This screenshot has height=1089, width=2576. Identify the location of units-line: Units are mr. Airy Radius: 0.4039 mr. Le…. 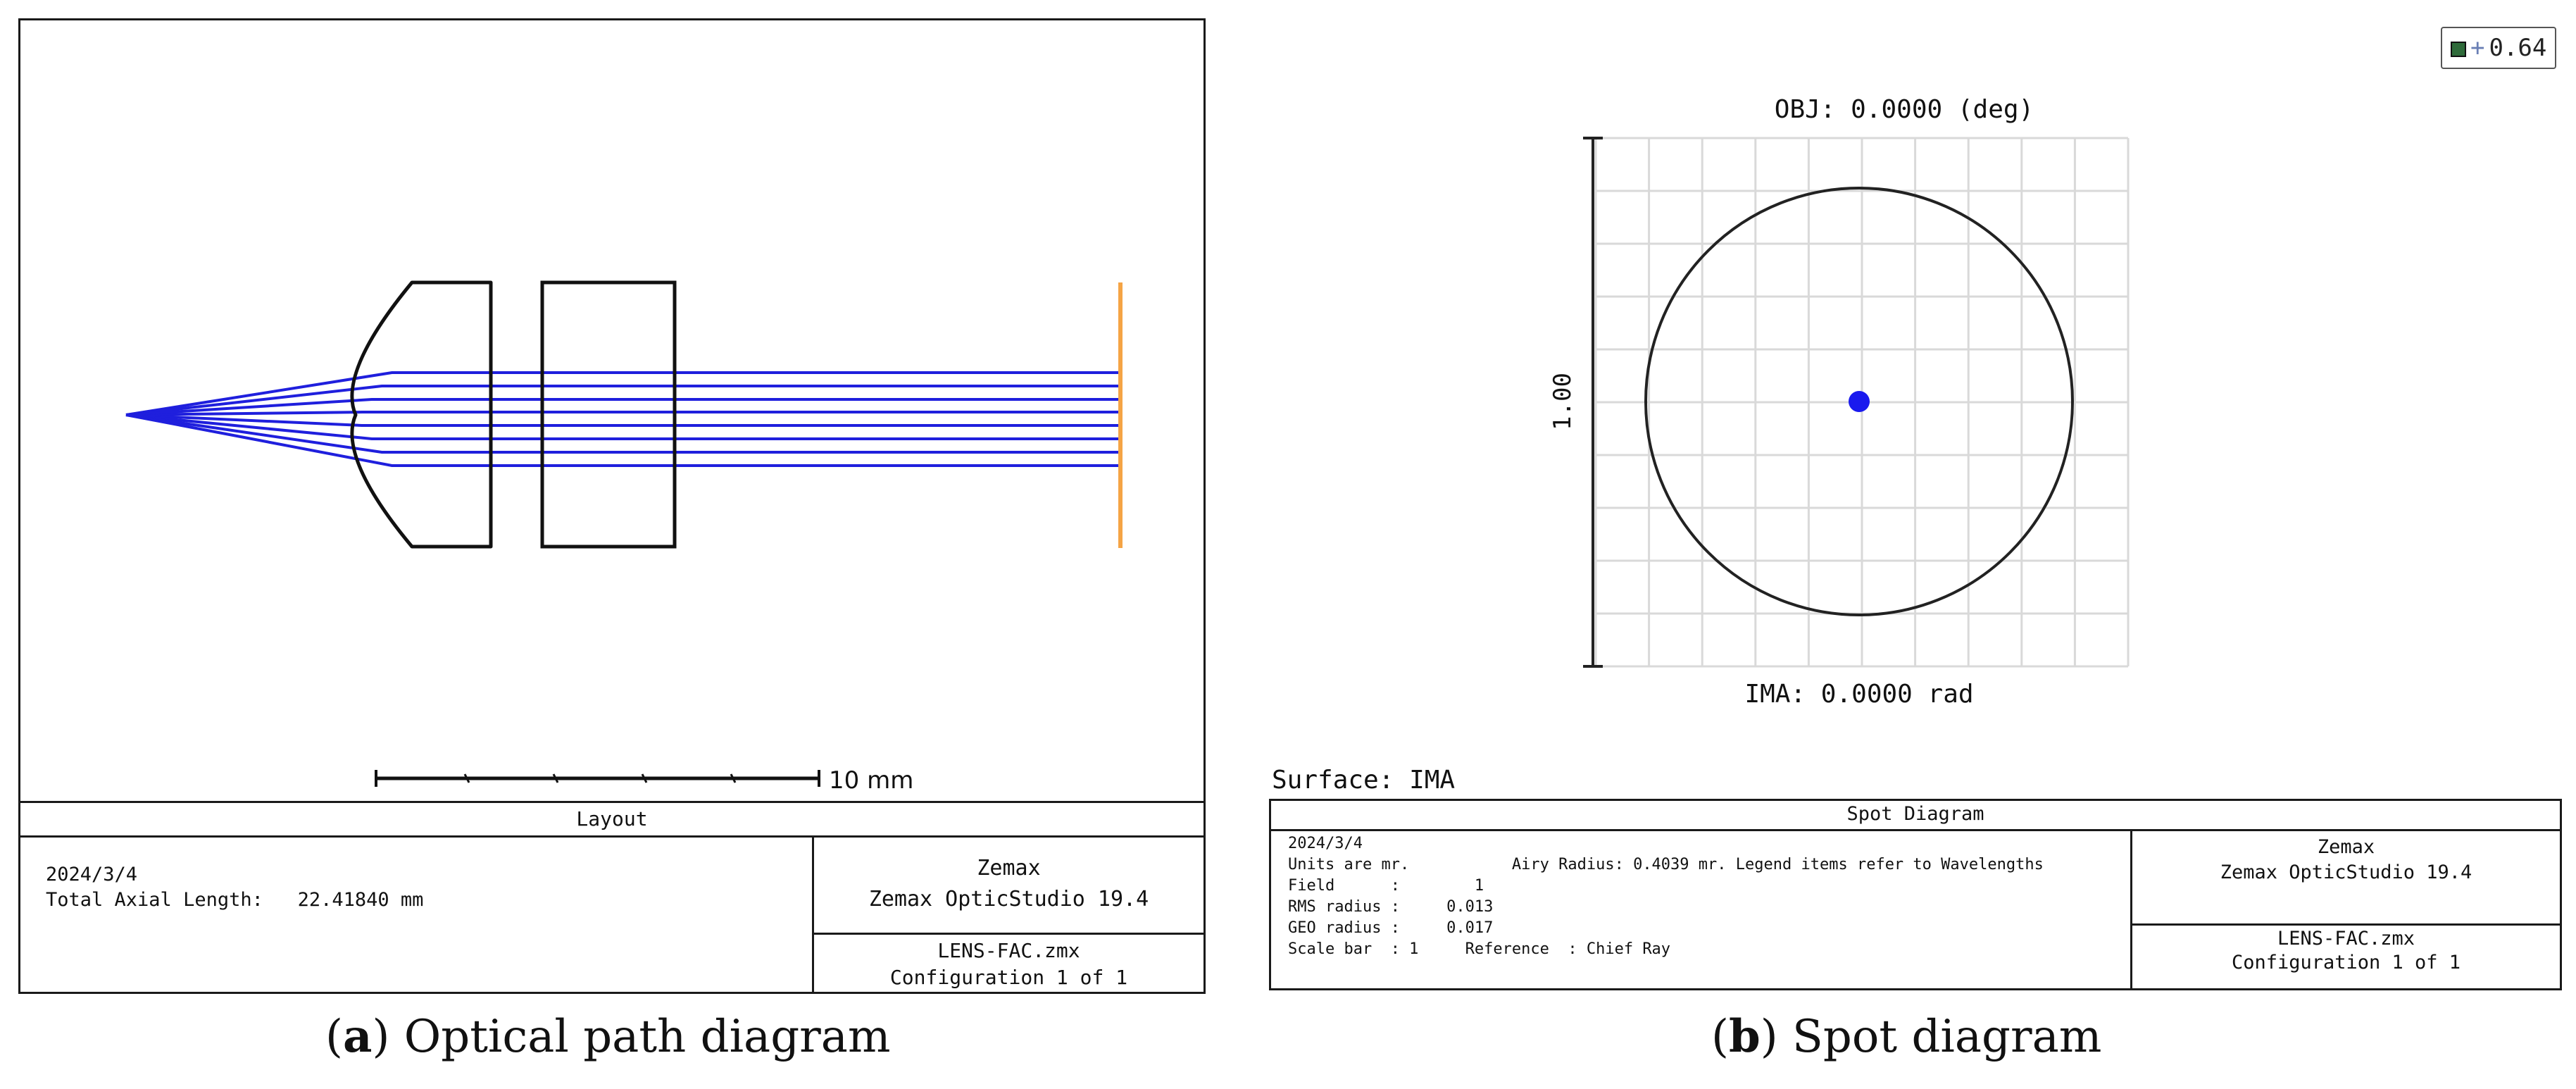
(1666, 864).